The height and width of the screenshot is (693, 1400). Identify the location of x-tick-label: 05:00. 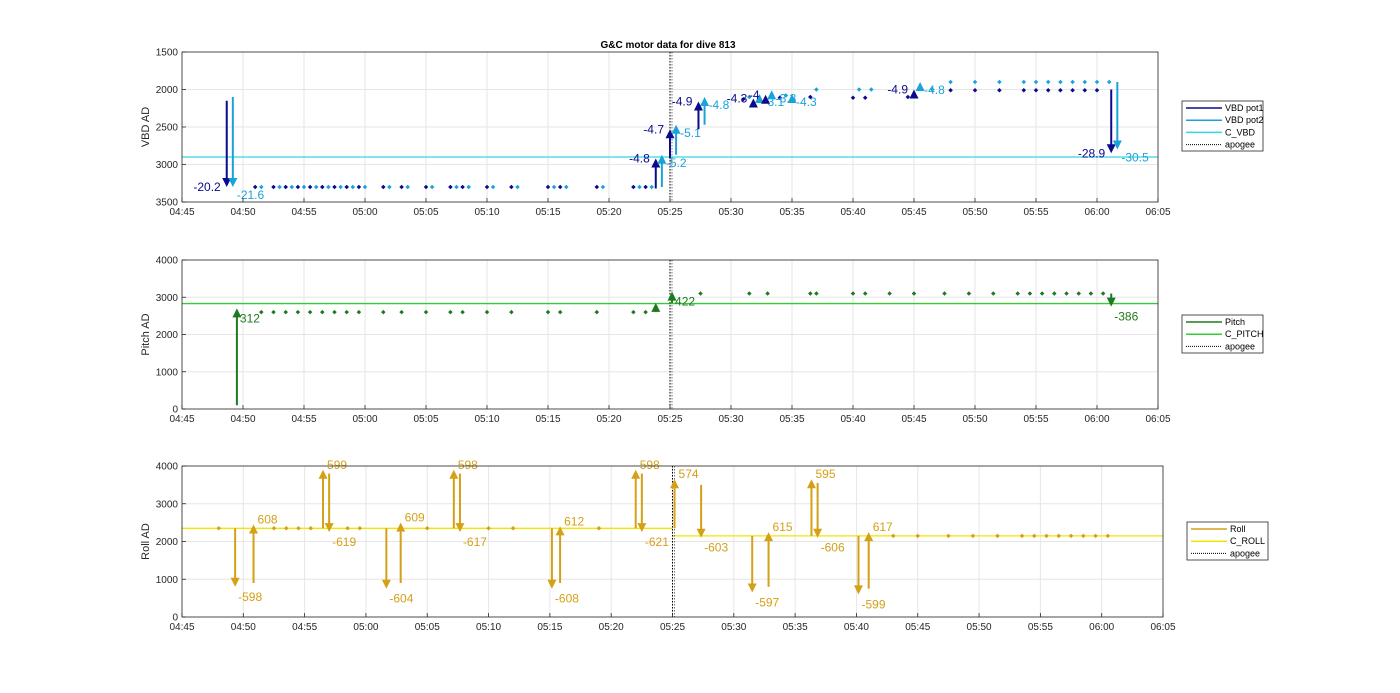
(364, 419).